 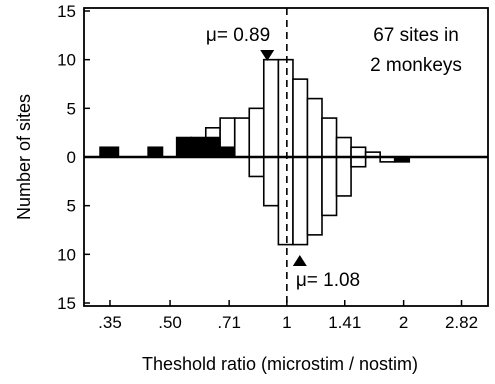 I want to click on y-tick-label-upper-3: 15, so click(x=66, y=11).